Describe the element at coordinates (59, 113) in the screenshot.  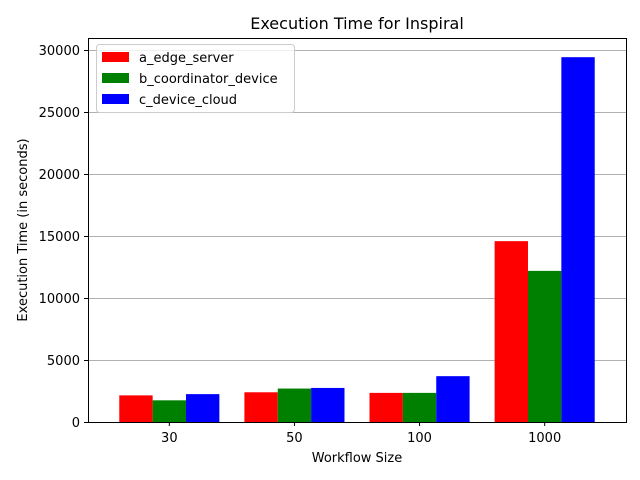
I see `y-tick-label: 25000` at that location.